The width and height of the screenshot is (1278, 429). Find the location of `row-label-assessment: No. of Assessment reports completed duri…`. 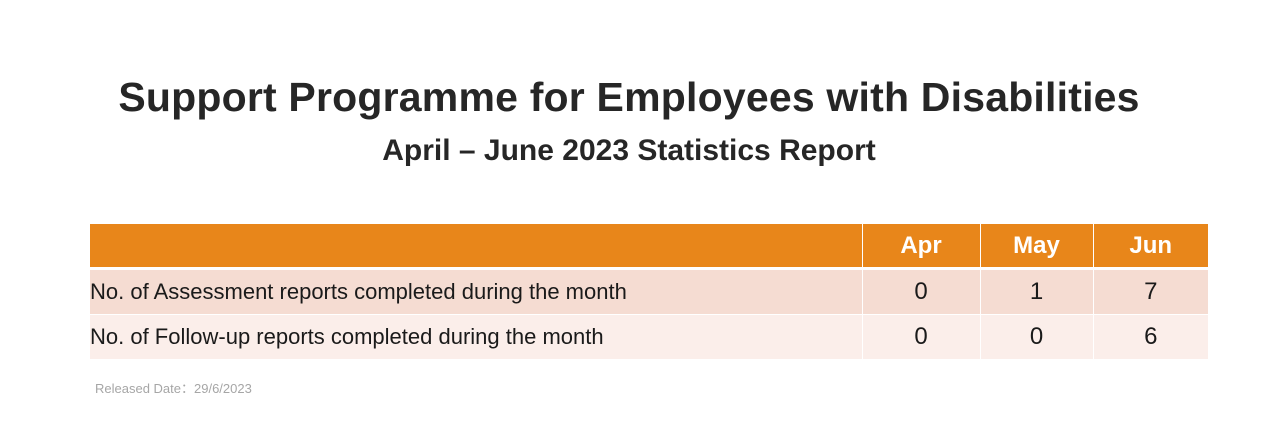

row-label-assessment: No. of Assessment reports completed duri… is located at coordinates (476, 291).